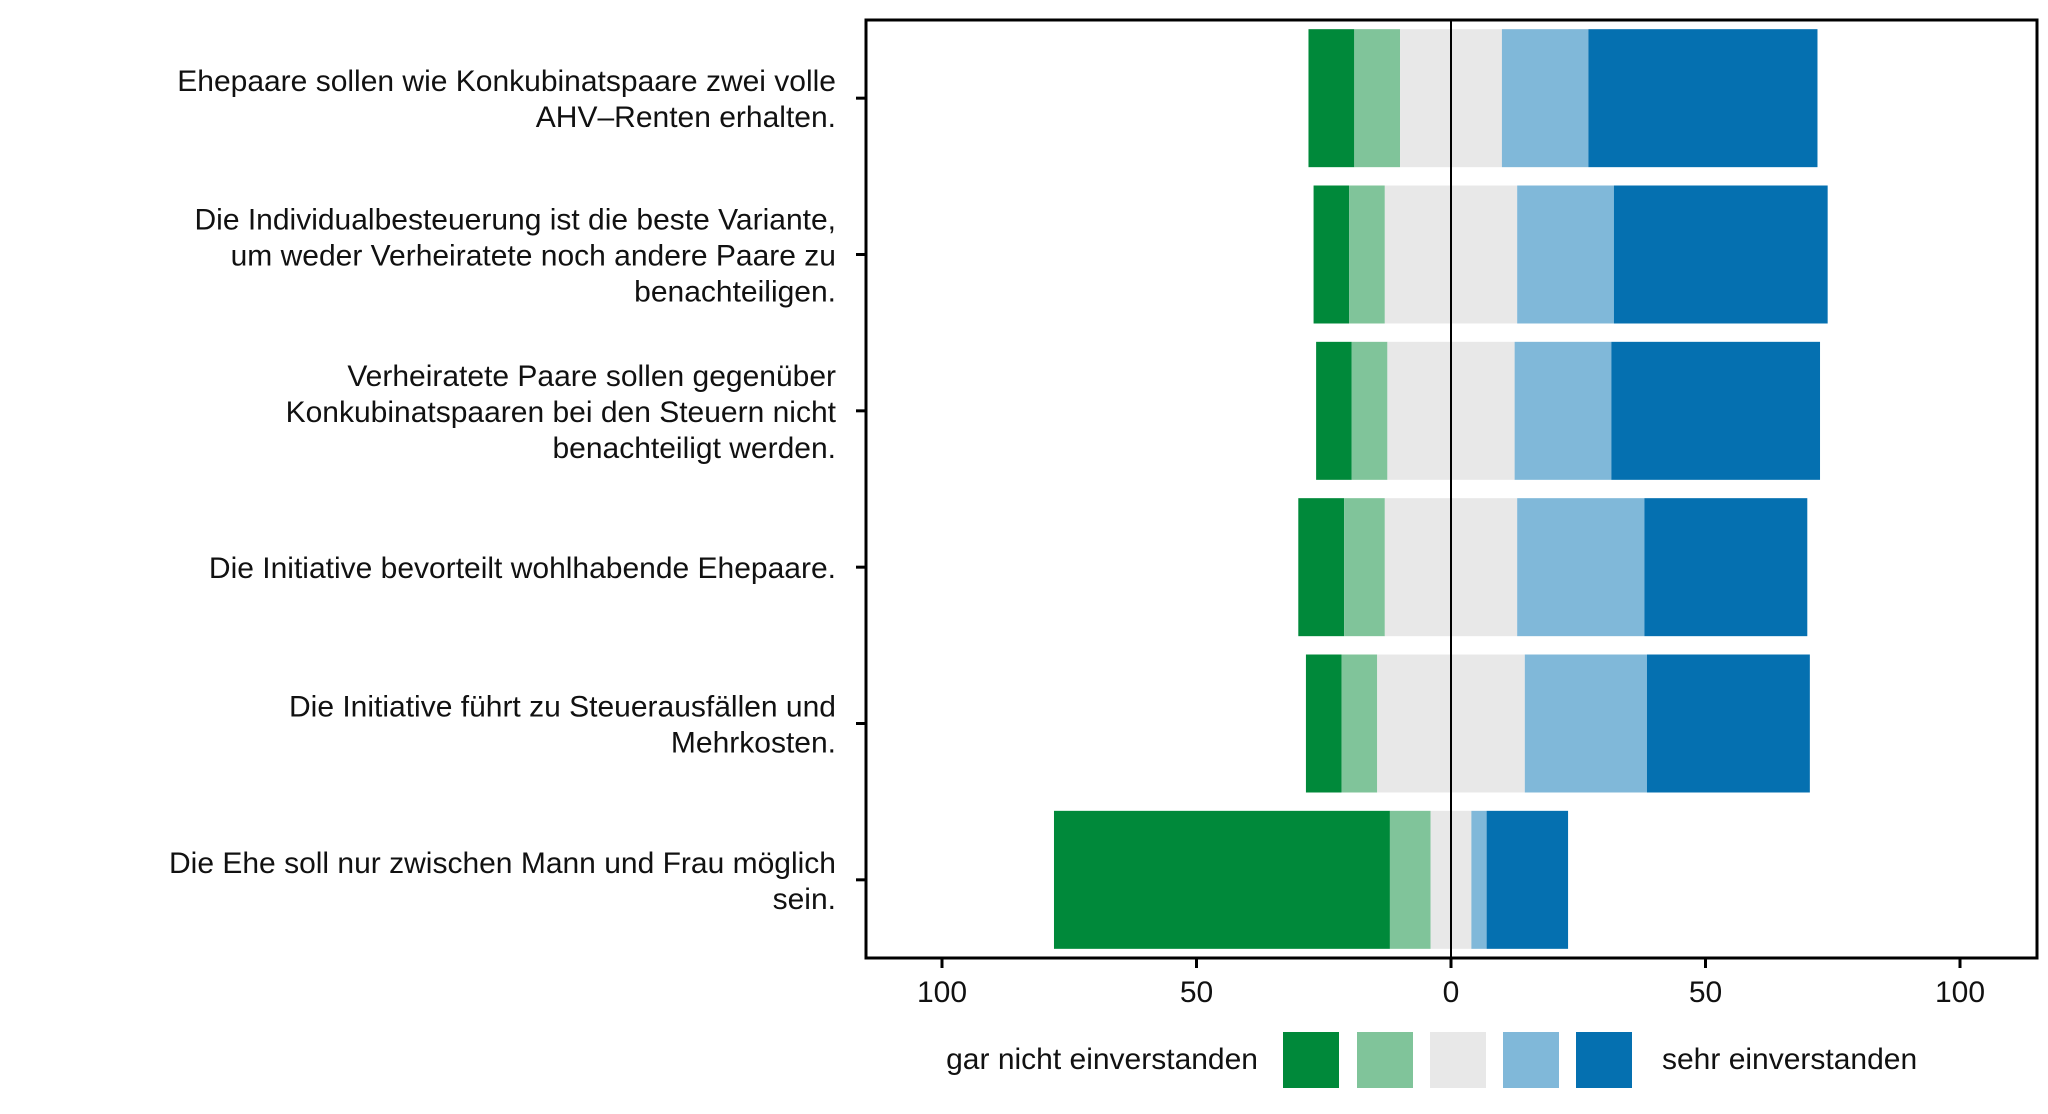  Describe the element at coordinates (1102, 1059) in the screenshot. I see `legend-left-label: gar nicht einverstanden` at that location.